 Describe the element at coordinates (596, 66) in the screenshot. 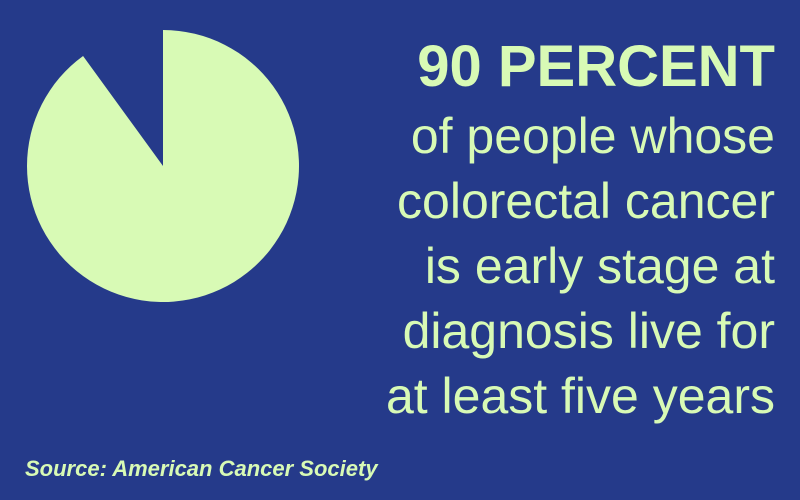

I see `headline: 90 PERCENT` at that location.